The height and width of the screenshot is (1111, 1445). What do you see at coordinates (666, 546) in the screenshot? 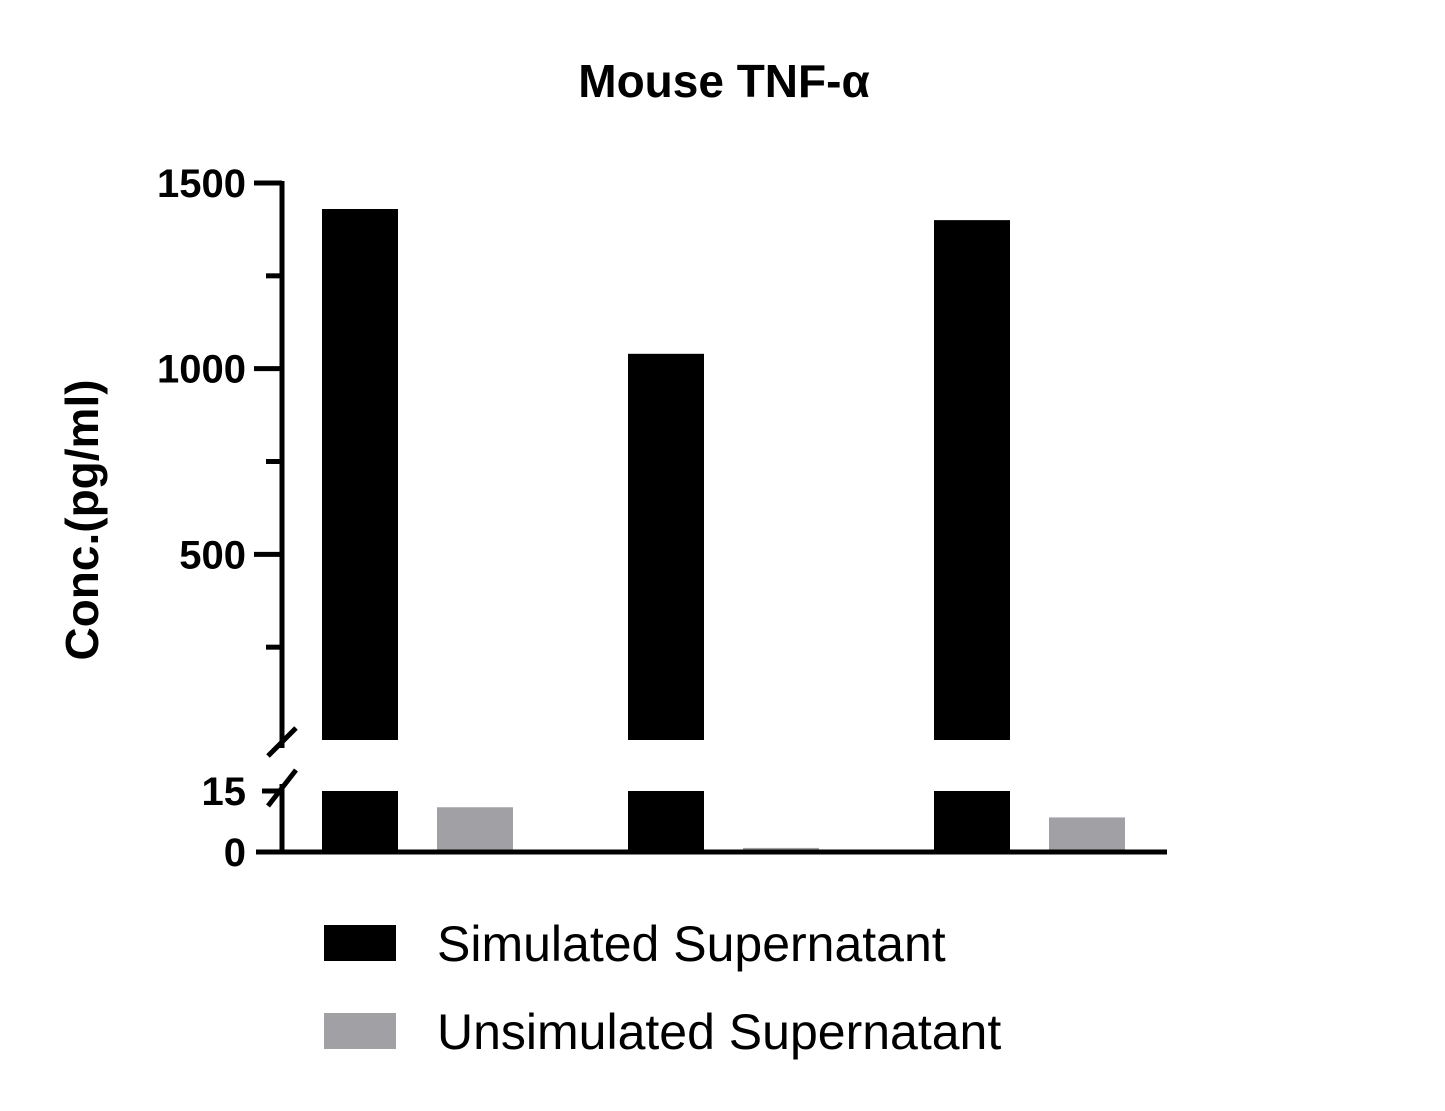
I see `bar-simulated-2-upper` at bounding box center [666, 546].